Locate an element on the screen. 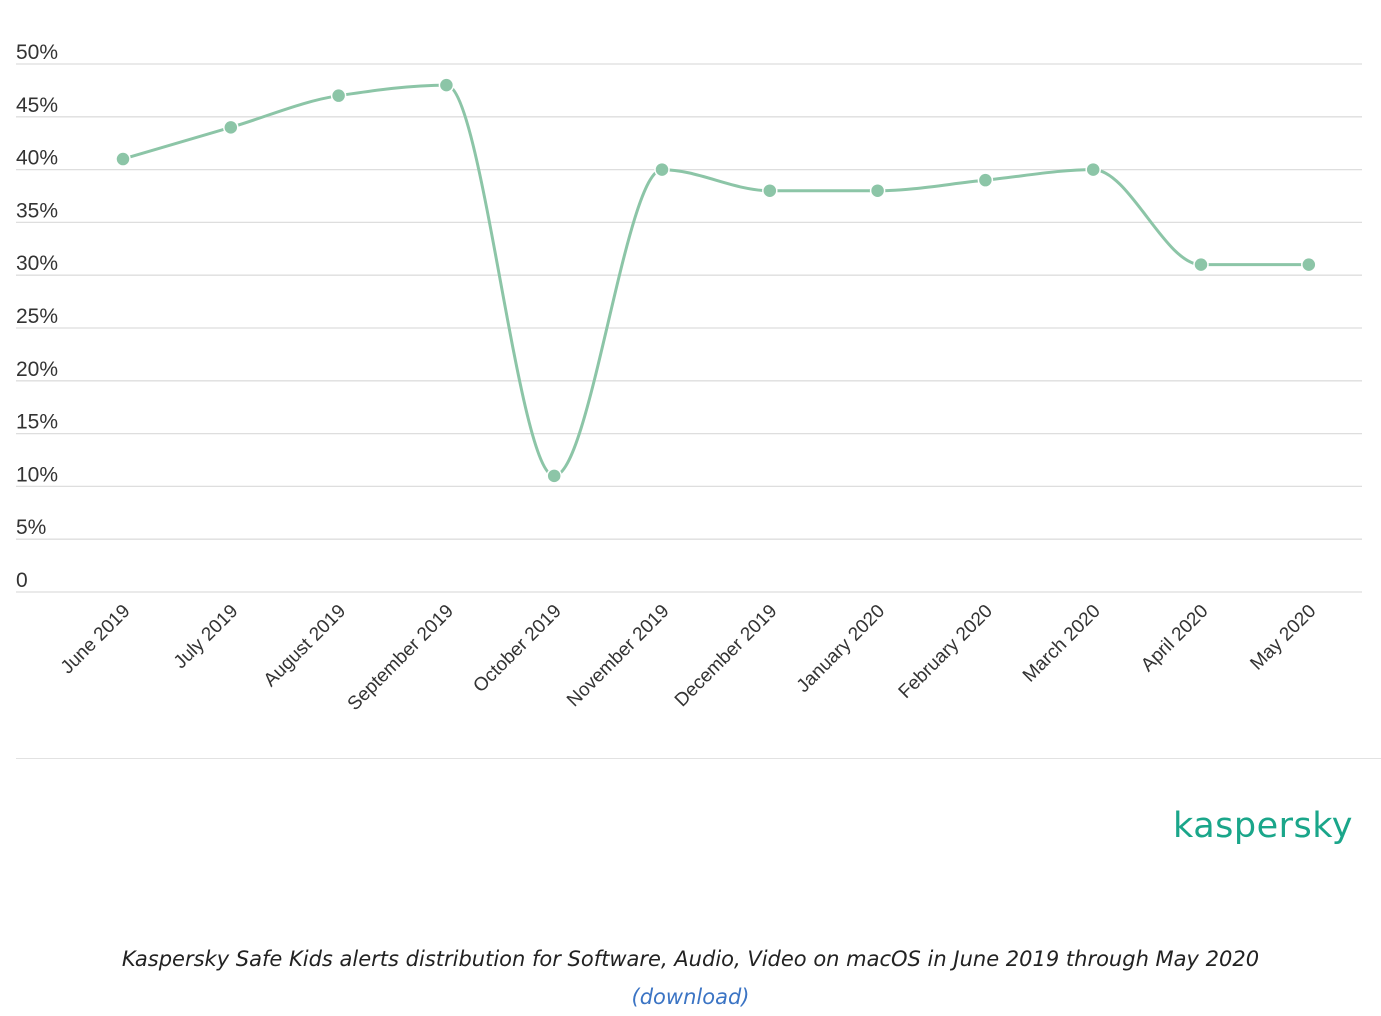  x-tick-label: April 2020 is located at coordinates (1174, 638).